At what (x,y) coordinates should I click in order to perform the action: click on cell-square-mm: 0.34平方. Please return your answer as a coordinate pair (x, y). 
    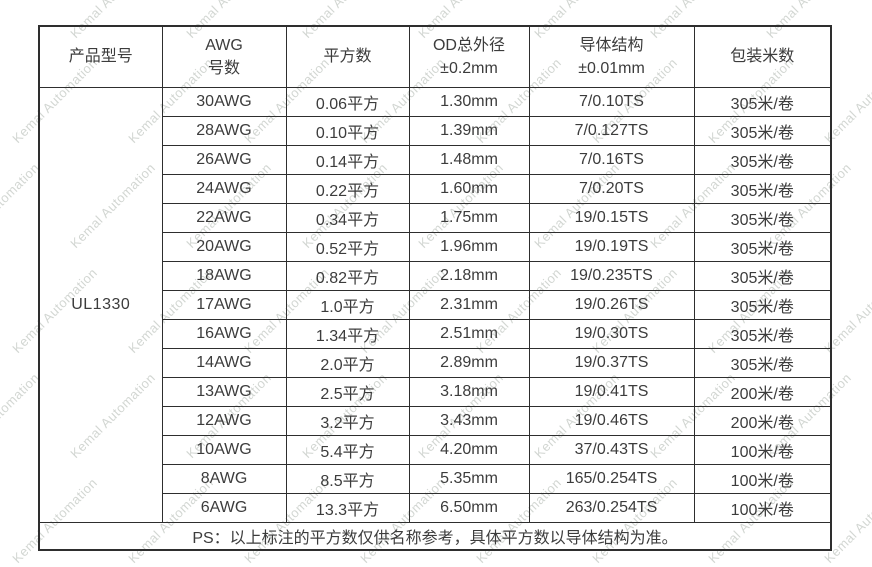
    Looking at the image, I should click on (347, 218).